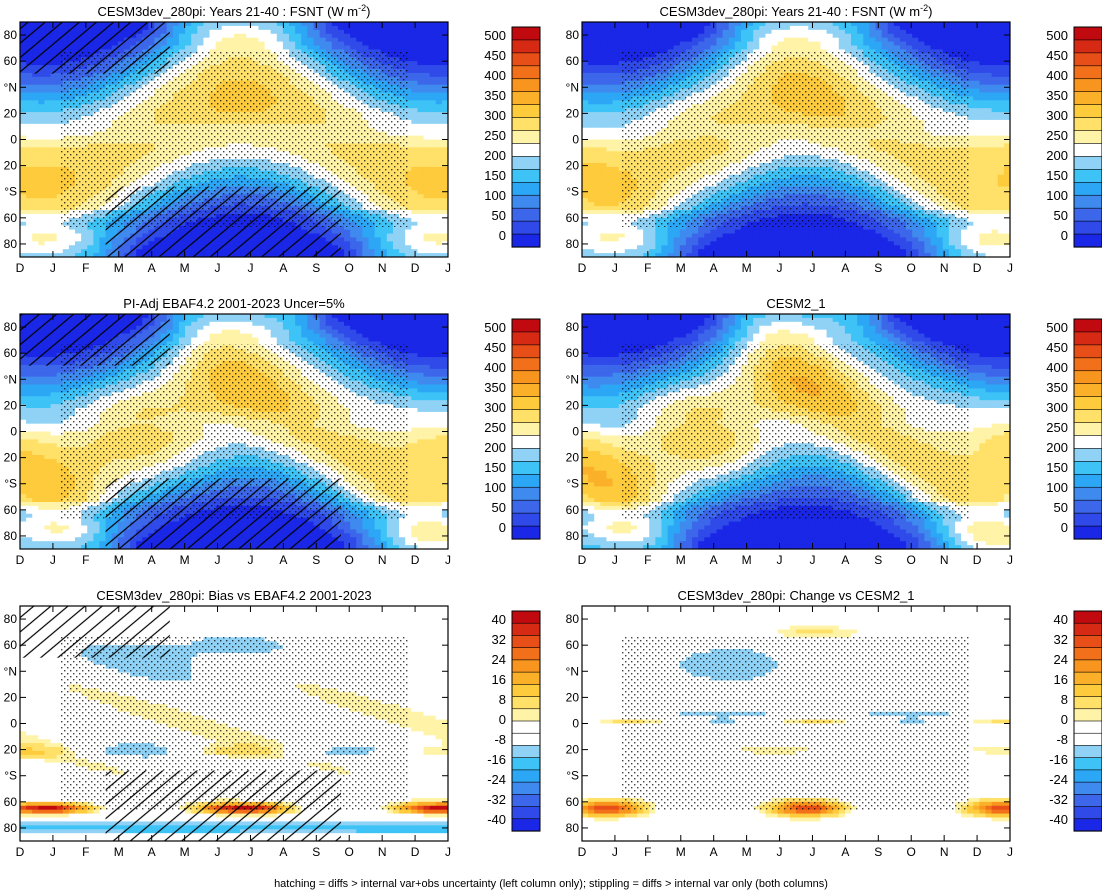  I want to click on x-tick-label: N, so click(382, 268).